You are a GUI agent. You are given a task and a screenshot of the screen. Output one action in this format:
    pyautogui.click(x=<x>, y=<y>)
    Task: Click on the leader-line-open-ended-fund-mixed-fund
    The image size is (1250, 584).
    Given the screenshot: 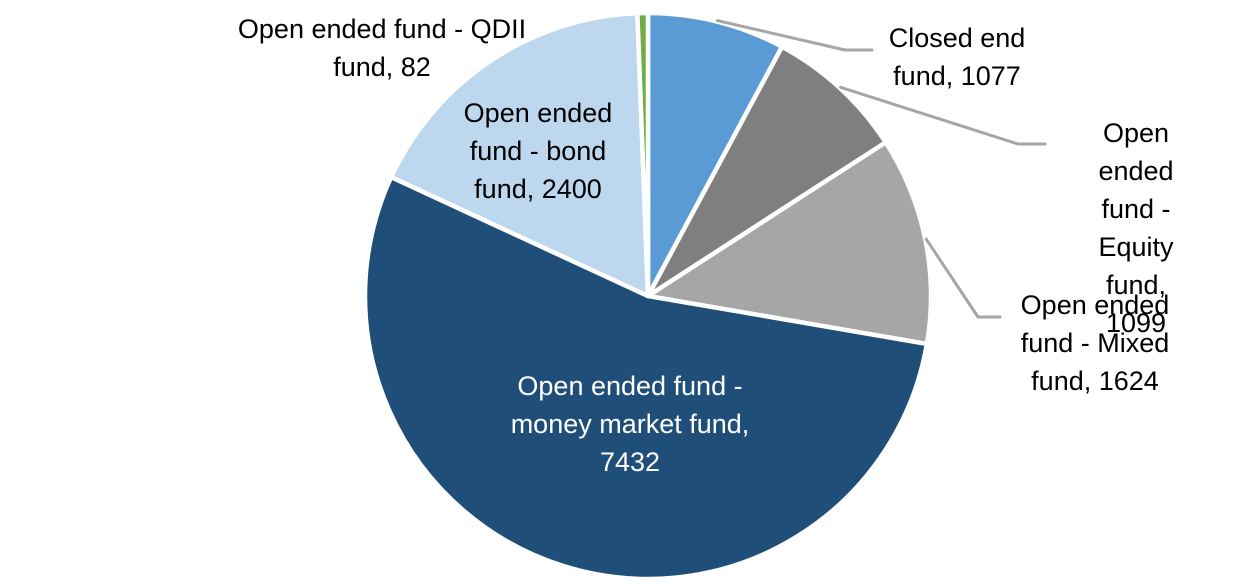 What is the action you would take?
    pyautogui.click(x=963, y=278)
    